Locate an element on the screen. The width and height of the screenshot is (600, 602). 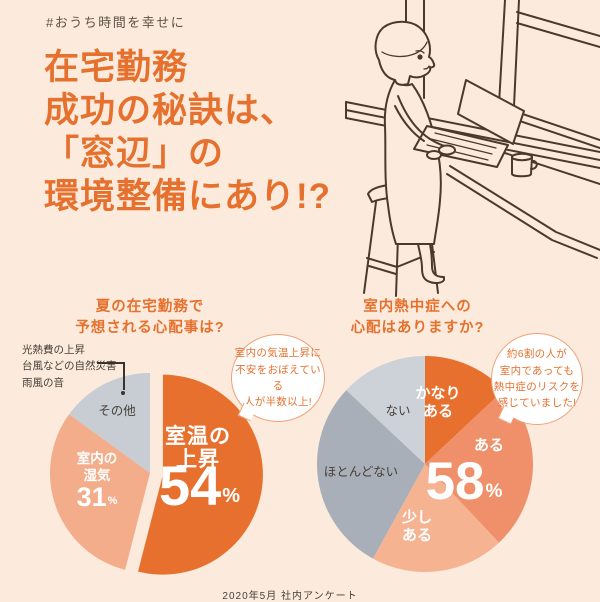
heatstroke-worry-percentage: 58 % is located at coordinates (464, 481).